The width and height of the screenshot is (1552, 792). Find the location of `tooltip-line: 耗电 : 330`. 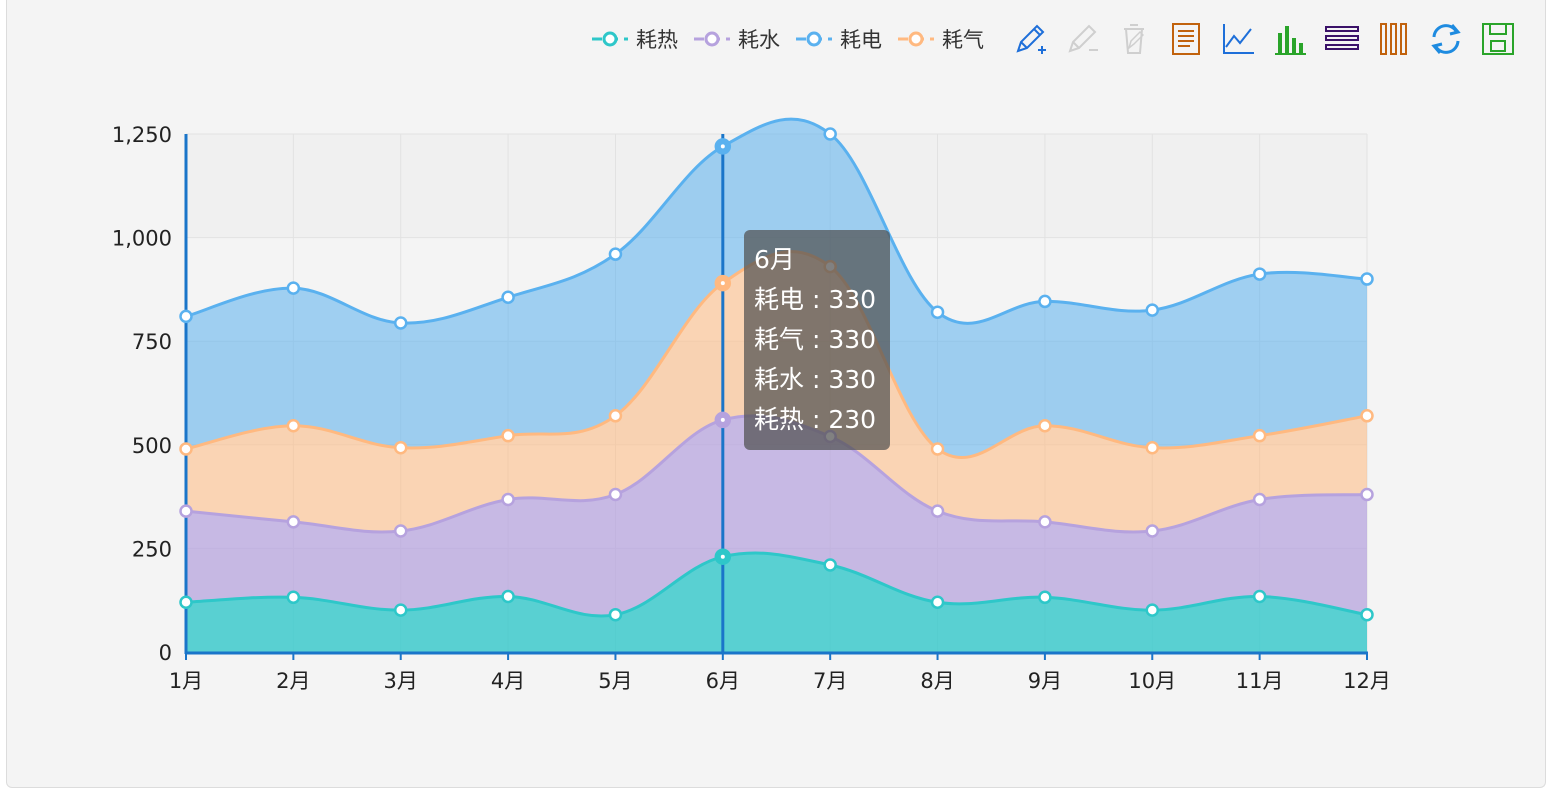

tooltip-line: 耗电 : 330 is located at coordinates (815, 299).